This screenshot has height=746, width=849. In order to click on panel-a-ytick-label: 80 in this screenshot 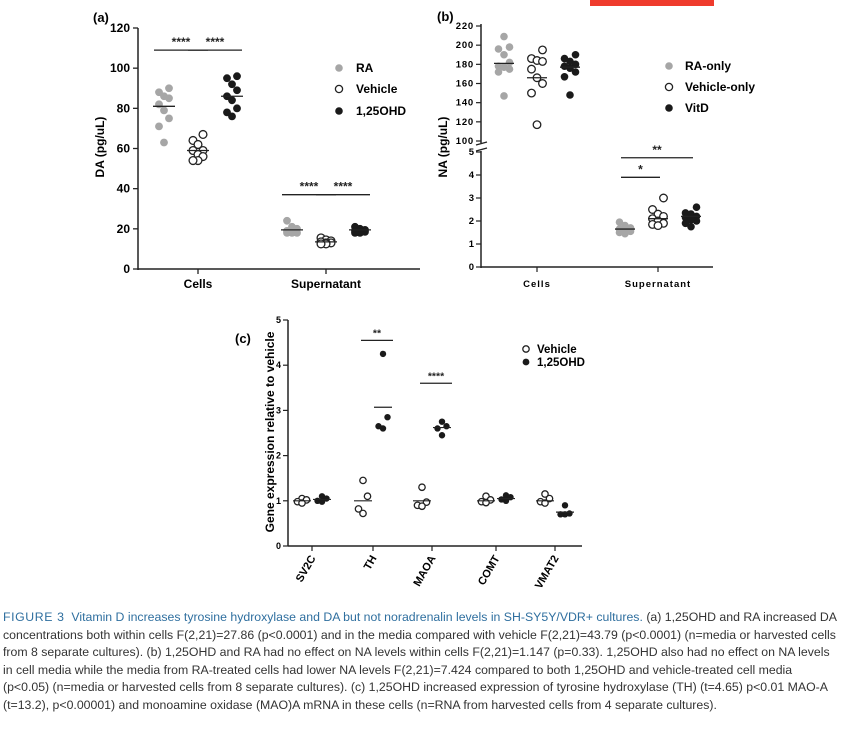, I will do `click(124, 108)`.